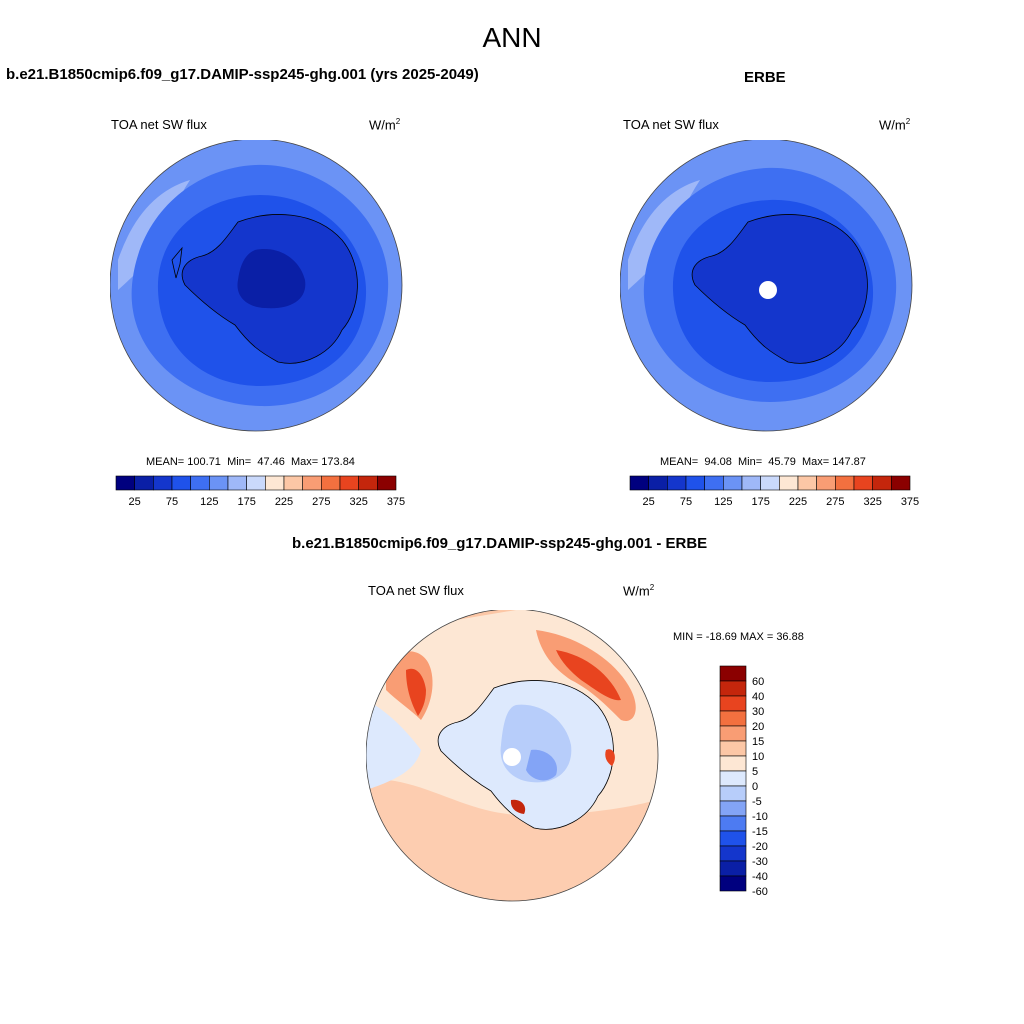 The width and height of the screenshot is (1024, 1024). What do you see at coordinates (758, 757) in the screenshot?
I see `diff-colorbar-label: 10` at bounding box center [758, 757].